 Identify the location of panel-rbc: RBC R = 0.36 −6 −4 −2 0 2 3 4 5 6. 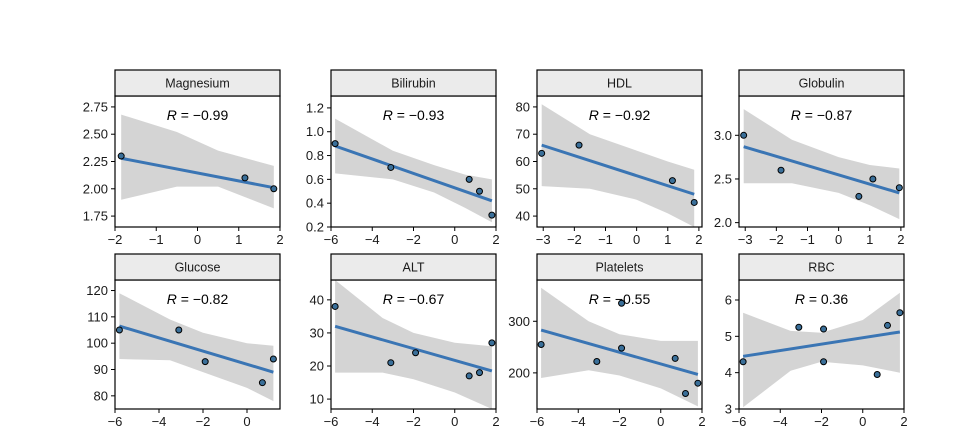
(816, 341).